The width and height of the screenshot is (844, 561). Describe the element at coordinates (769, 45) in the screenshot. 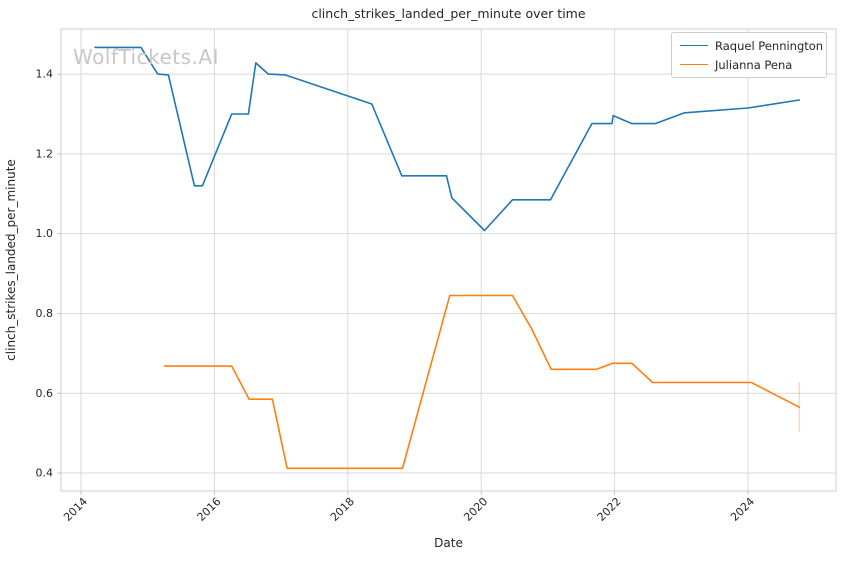

I see `legend-label: Raquel Pennington` at that location.